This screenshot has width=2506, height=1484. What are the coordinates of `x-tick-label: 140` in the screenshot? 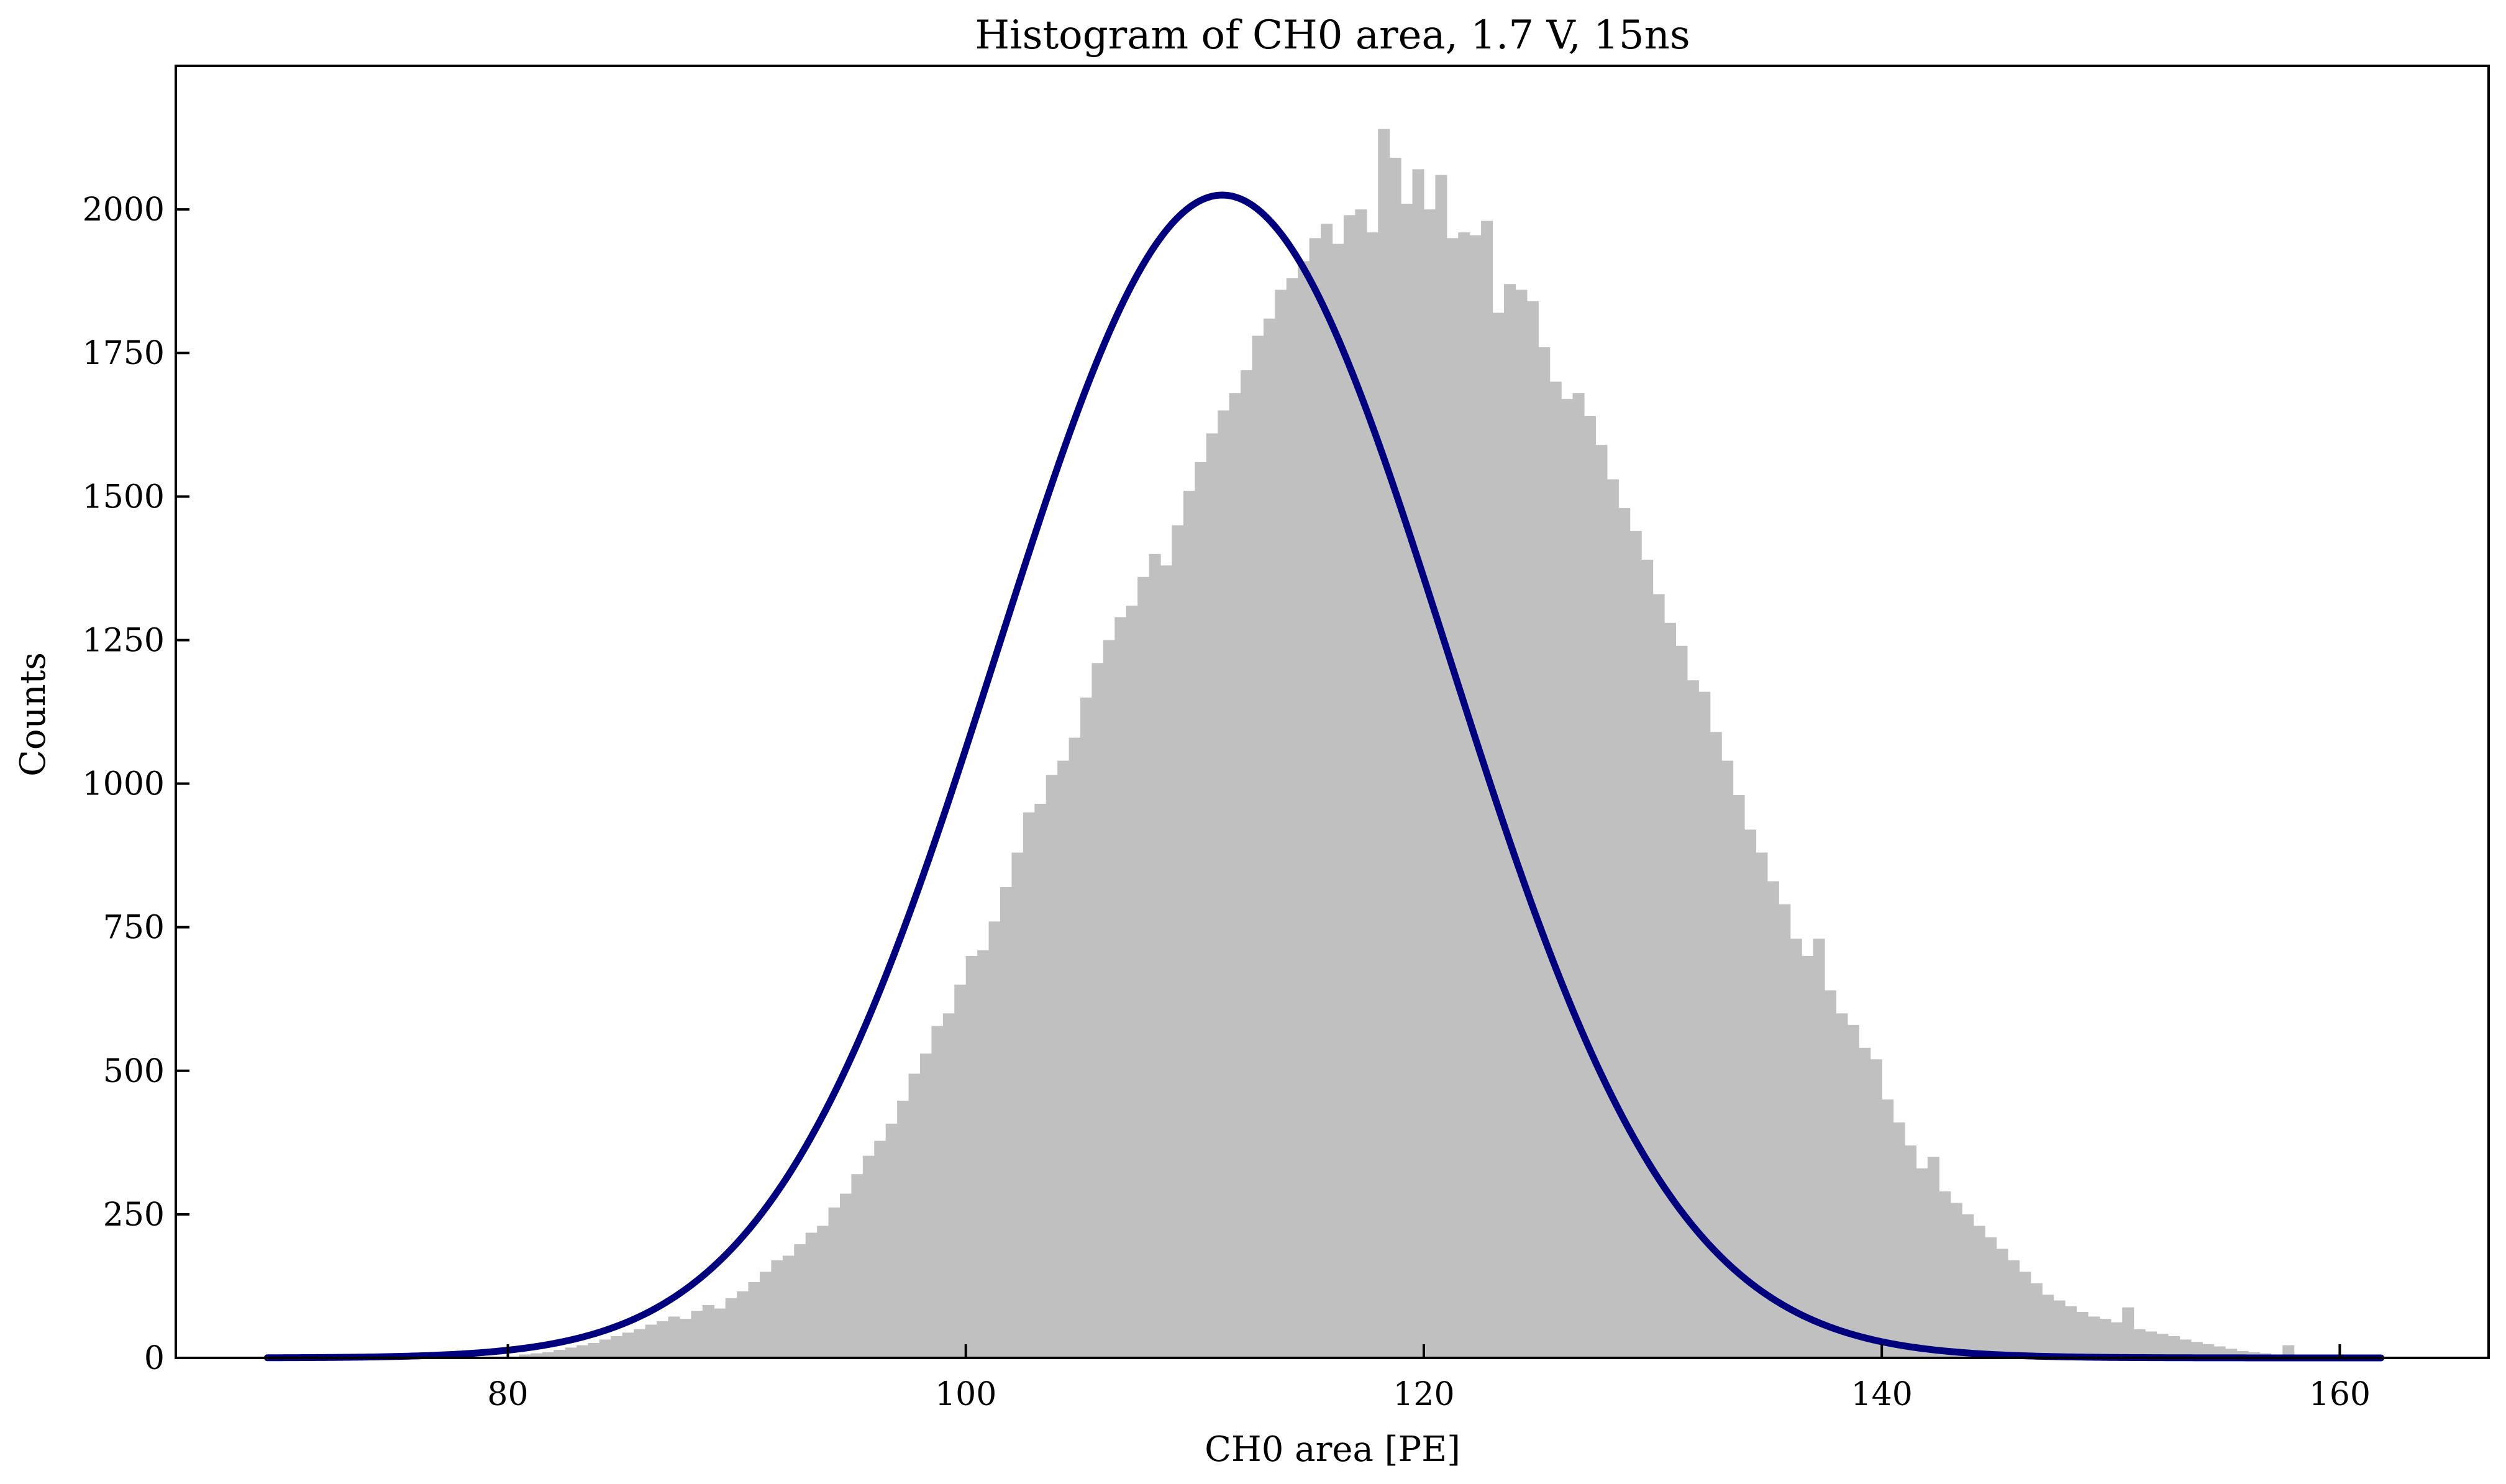 It's located at (1882, 1394).